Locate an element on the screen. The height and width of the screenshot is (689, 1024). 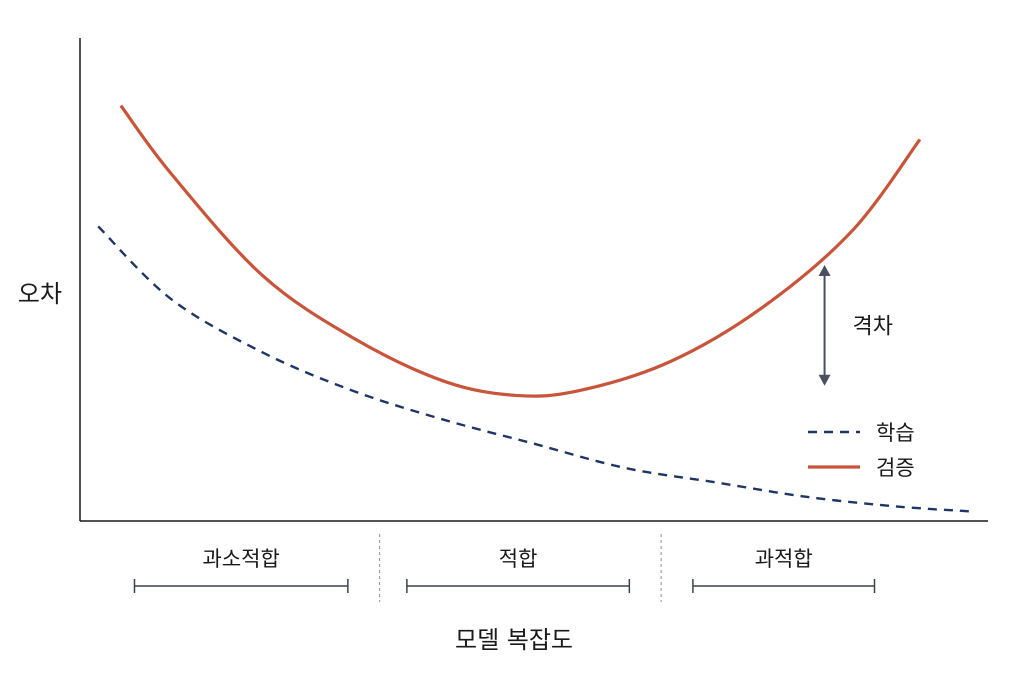
annotations: 격차 is located at coordinates (855, 325).